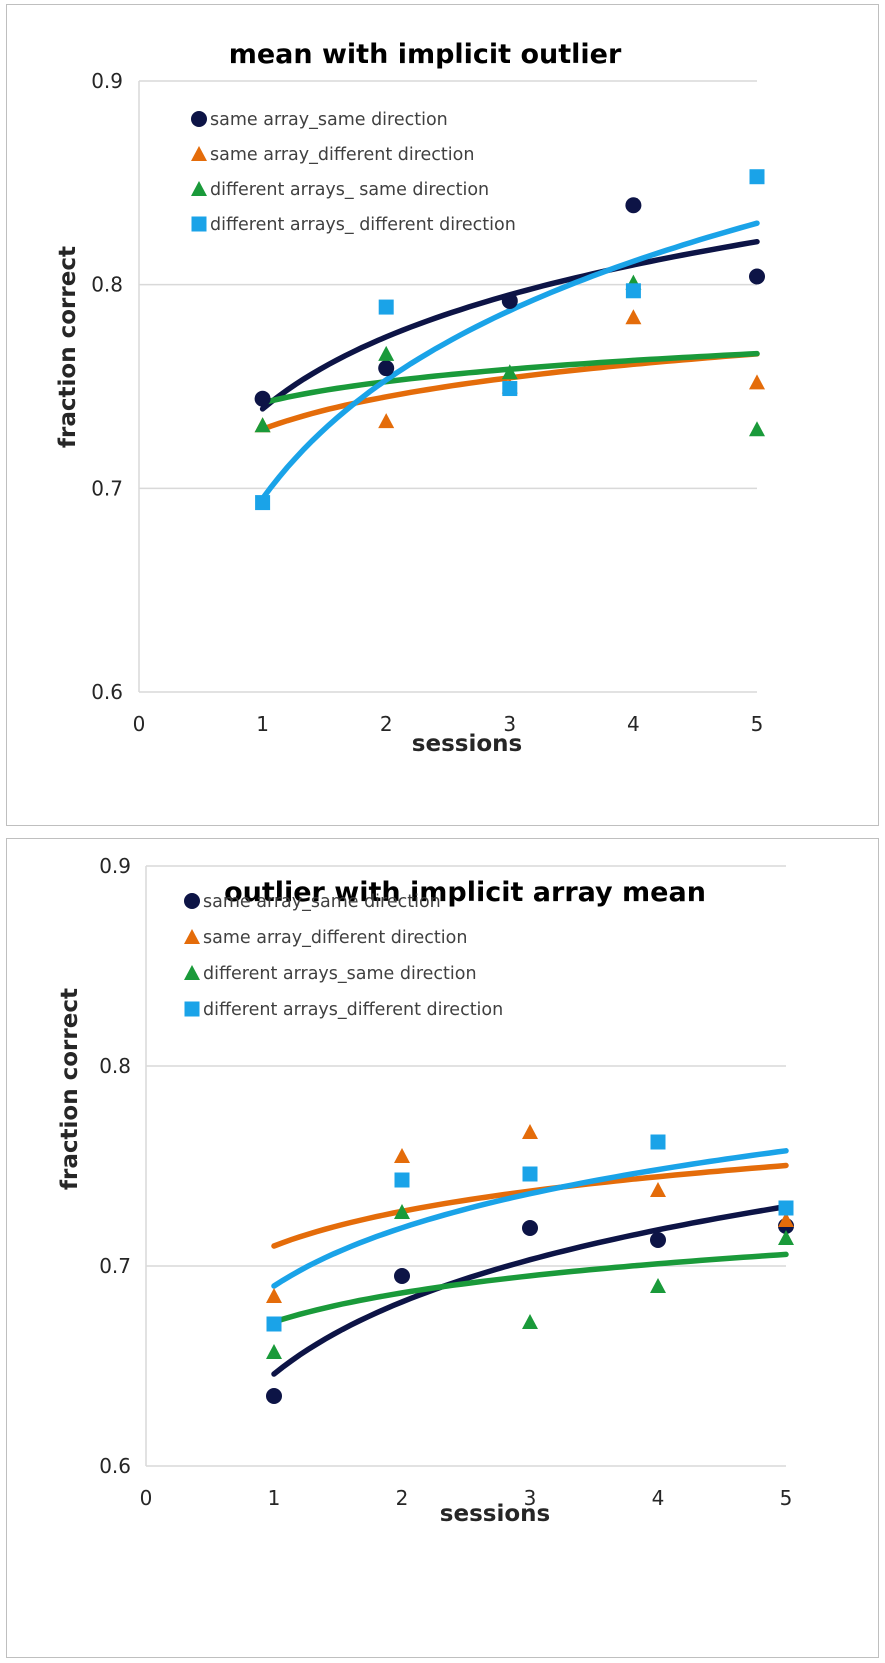  I want to click on legend-label-series-3: different arrays_ same direction, so click(349, 190).